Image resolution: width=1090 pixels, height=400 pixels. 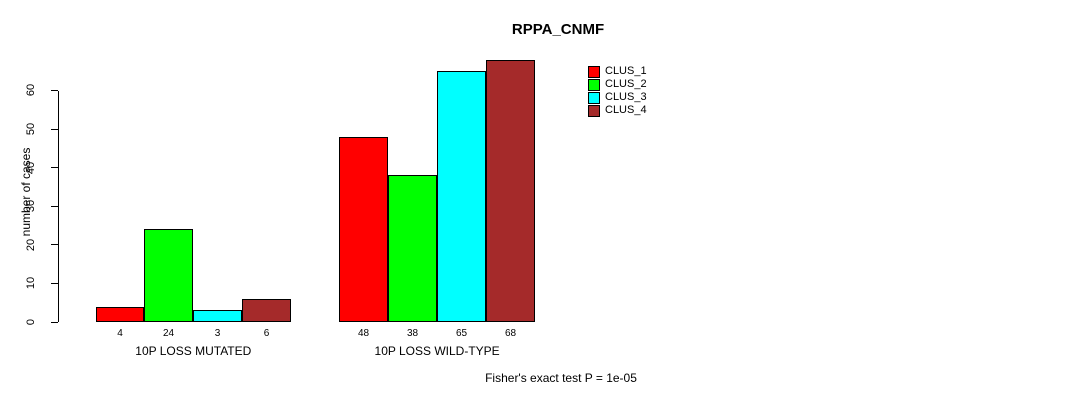 I want to click on y-tick-label: 50, so click(x=31, y=129).